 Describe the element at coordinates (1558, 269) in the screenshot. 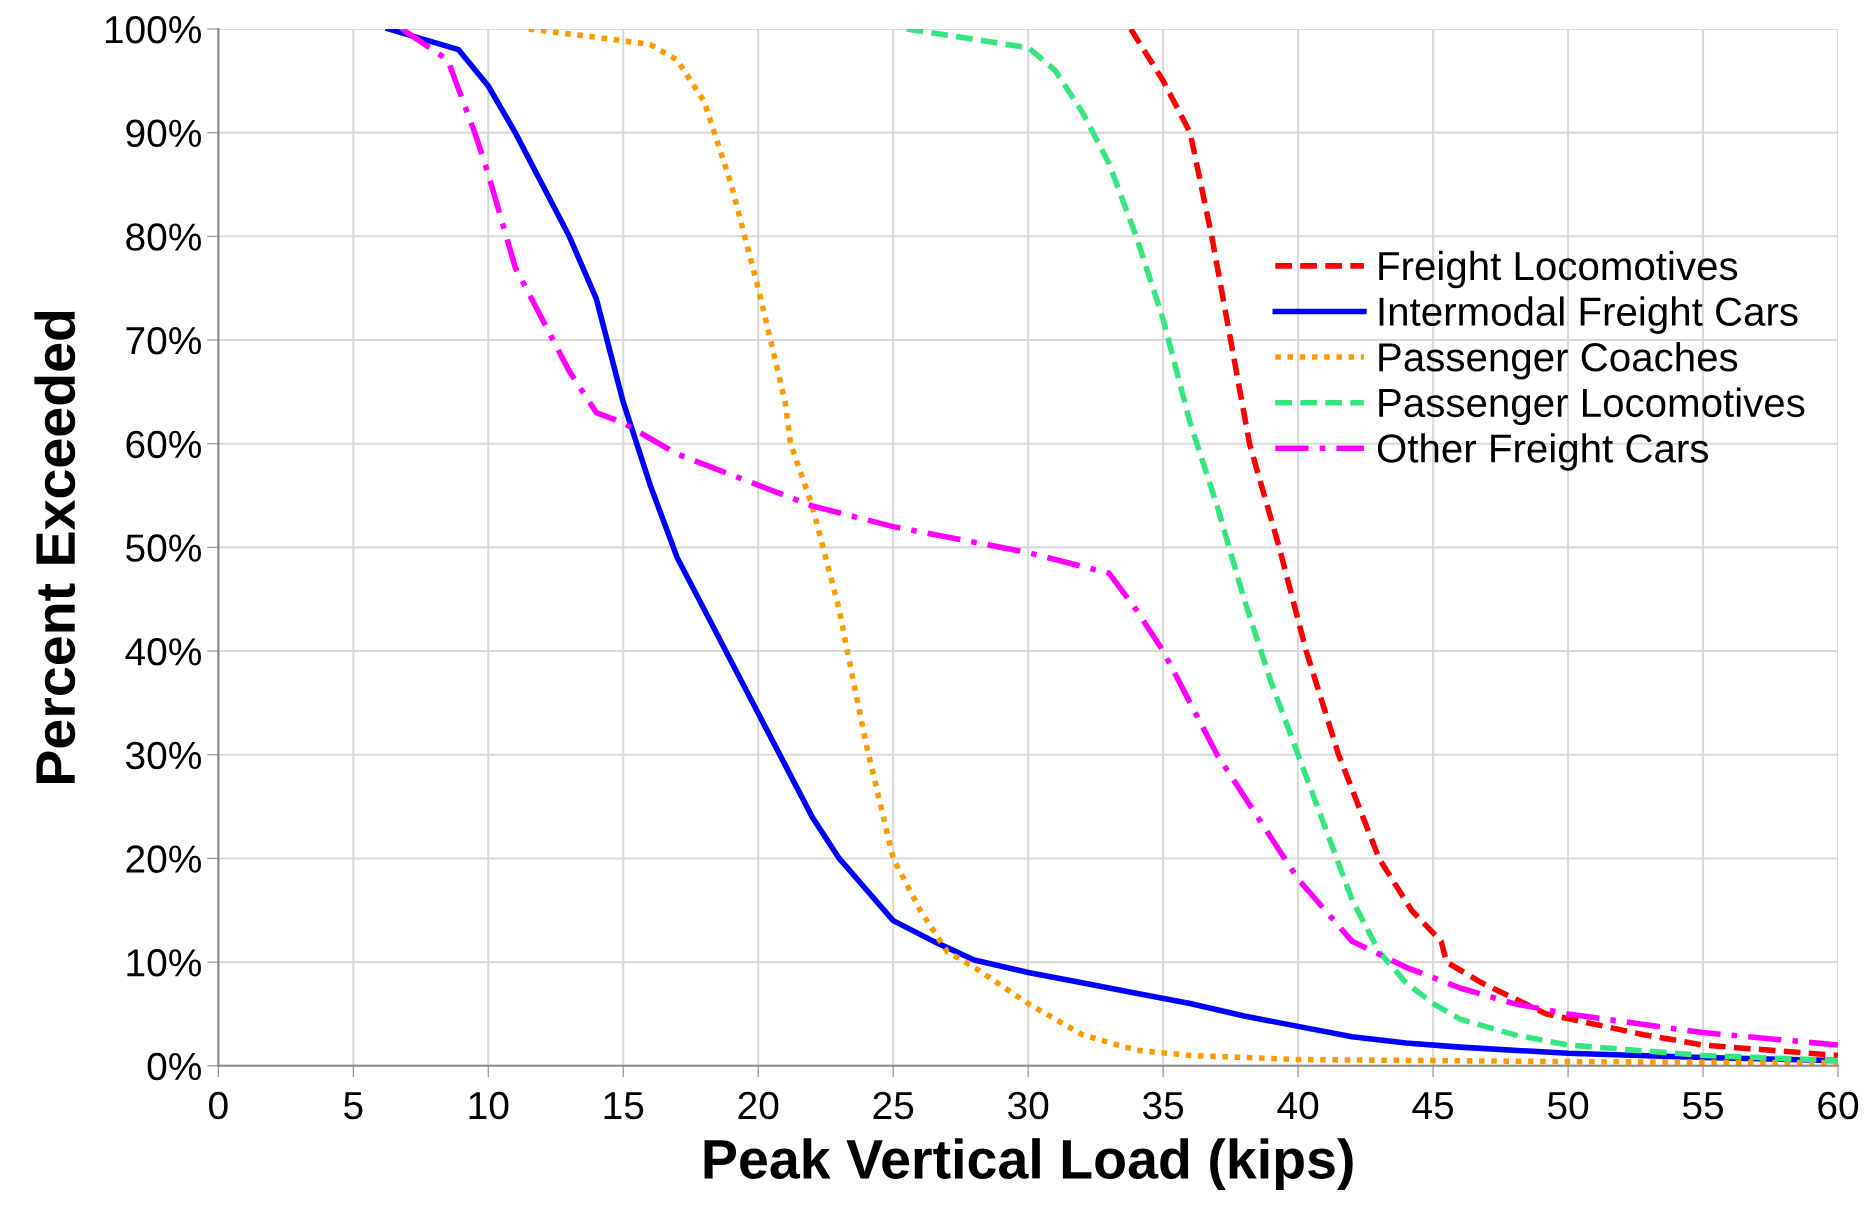

I see `legend-label: Freight Locomotives` at that location.